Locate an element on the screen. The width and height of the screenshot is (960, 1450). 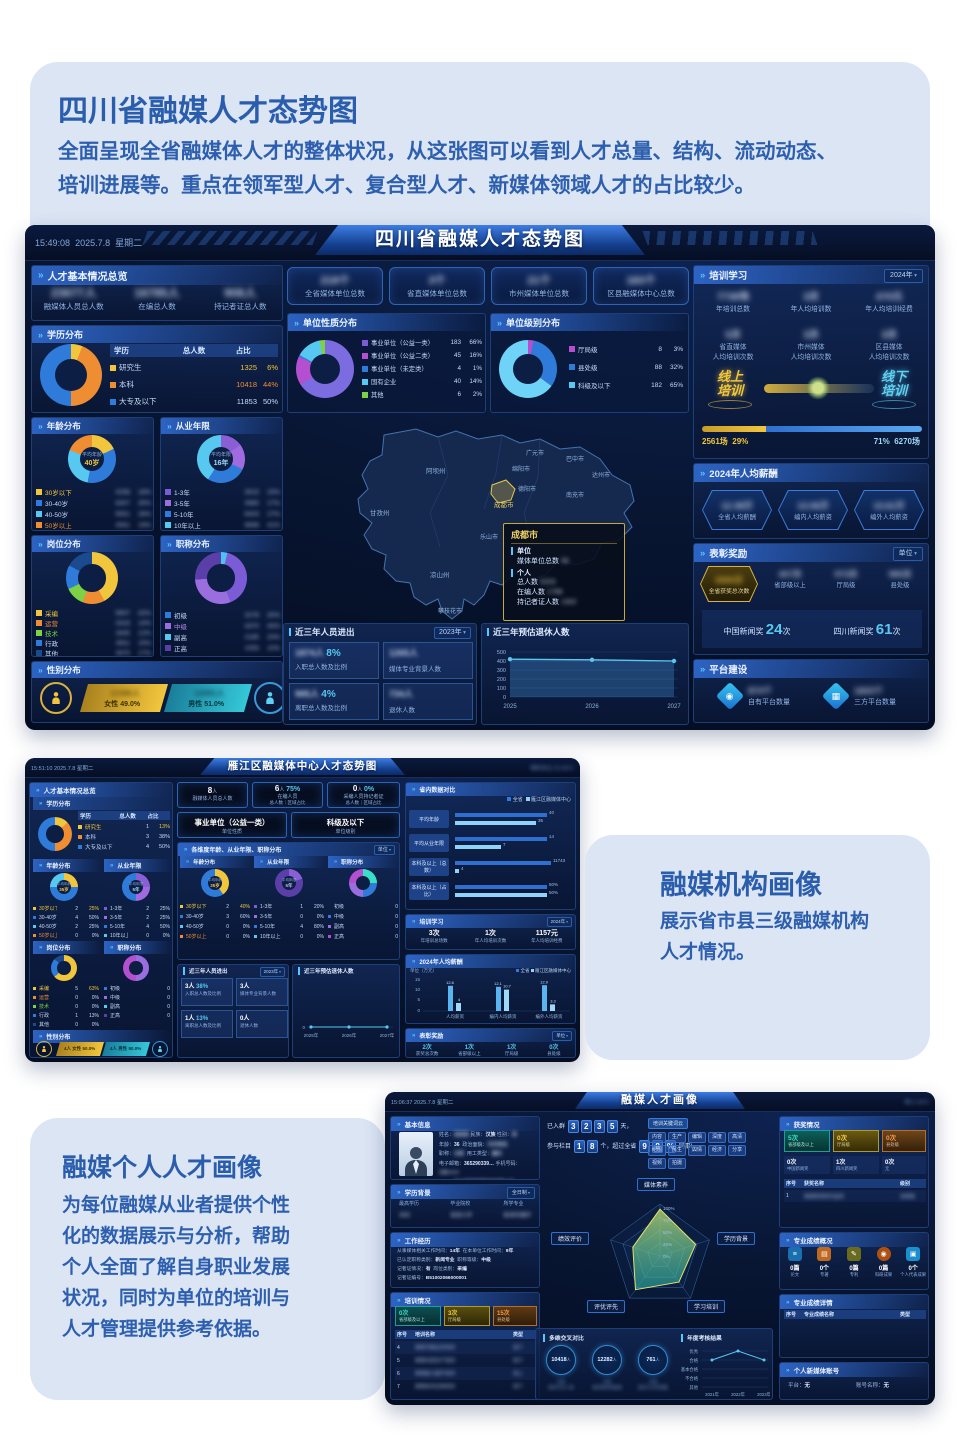
dim-years-row: 3-5年 0 0% is located at coordinates (289, 916).